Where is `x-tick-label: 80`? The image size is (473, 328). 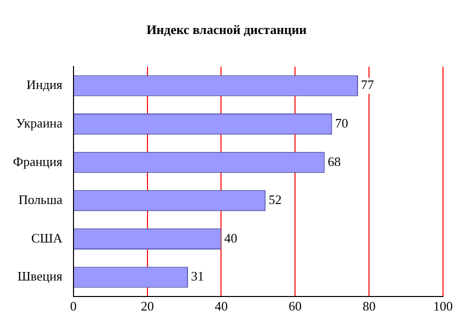 x-tick-label: 80 is located at coordinates (369, 306).